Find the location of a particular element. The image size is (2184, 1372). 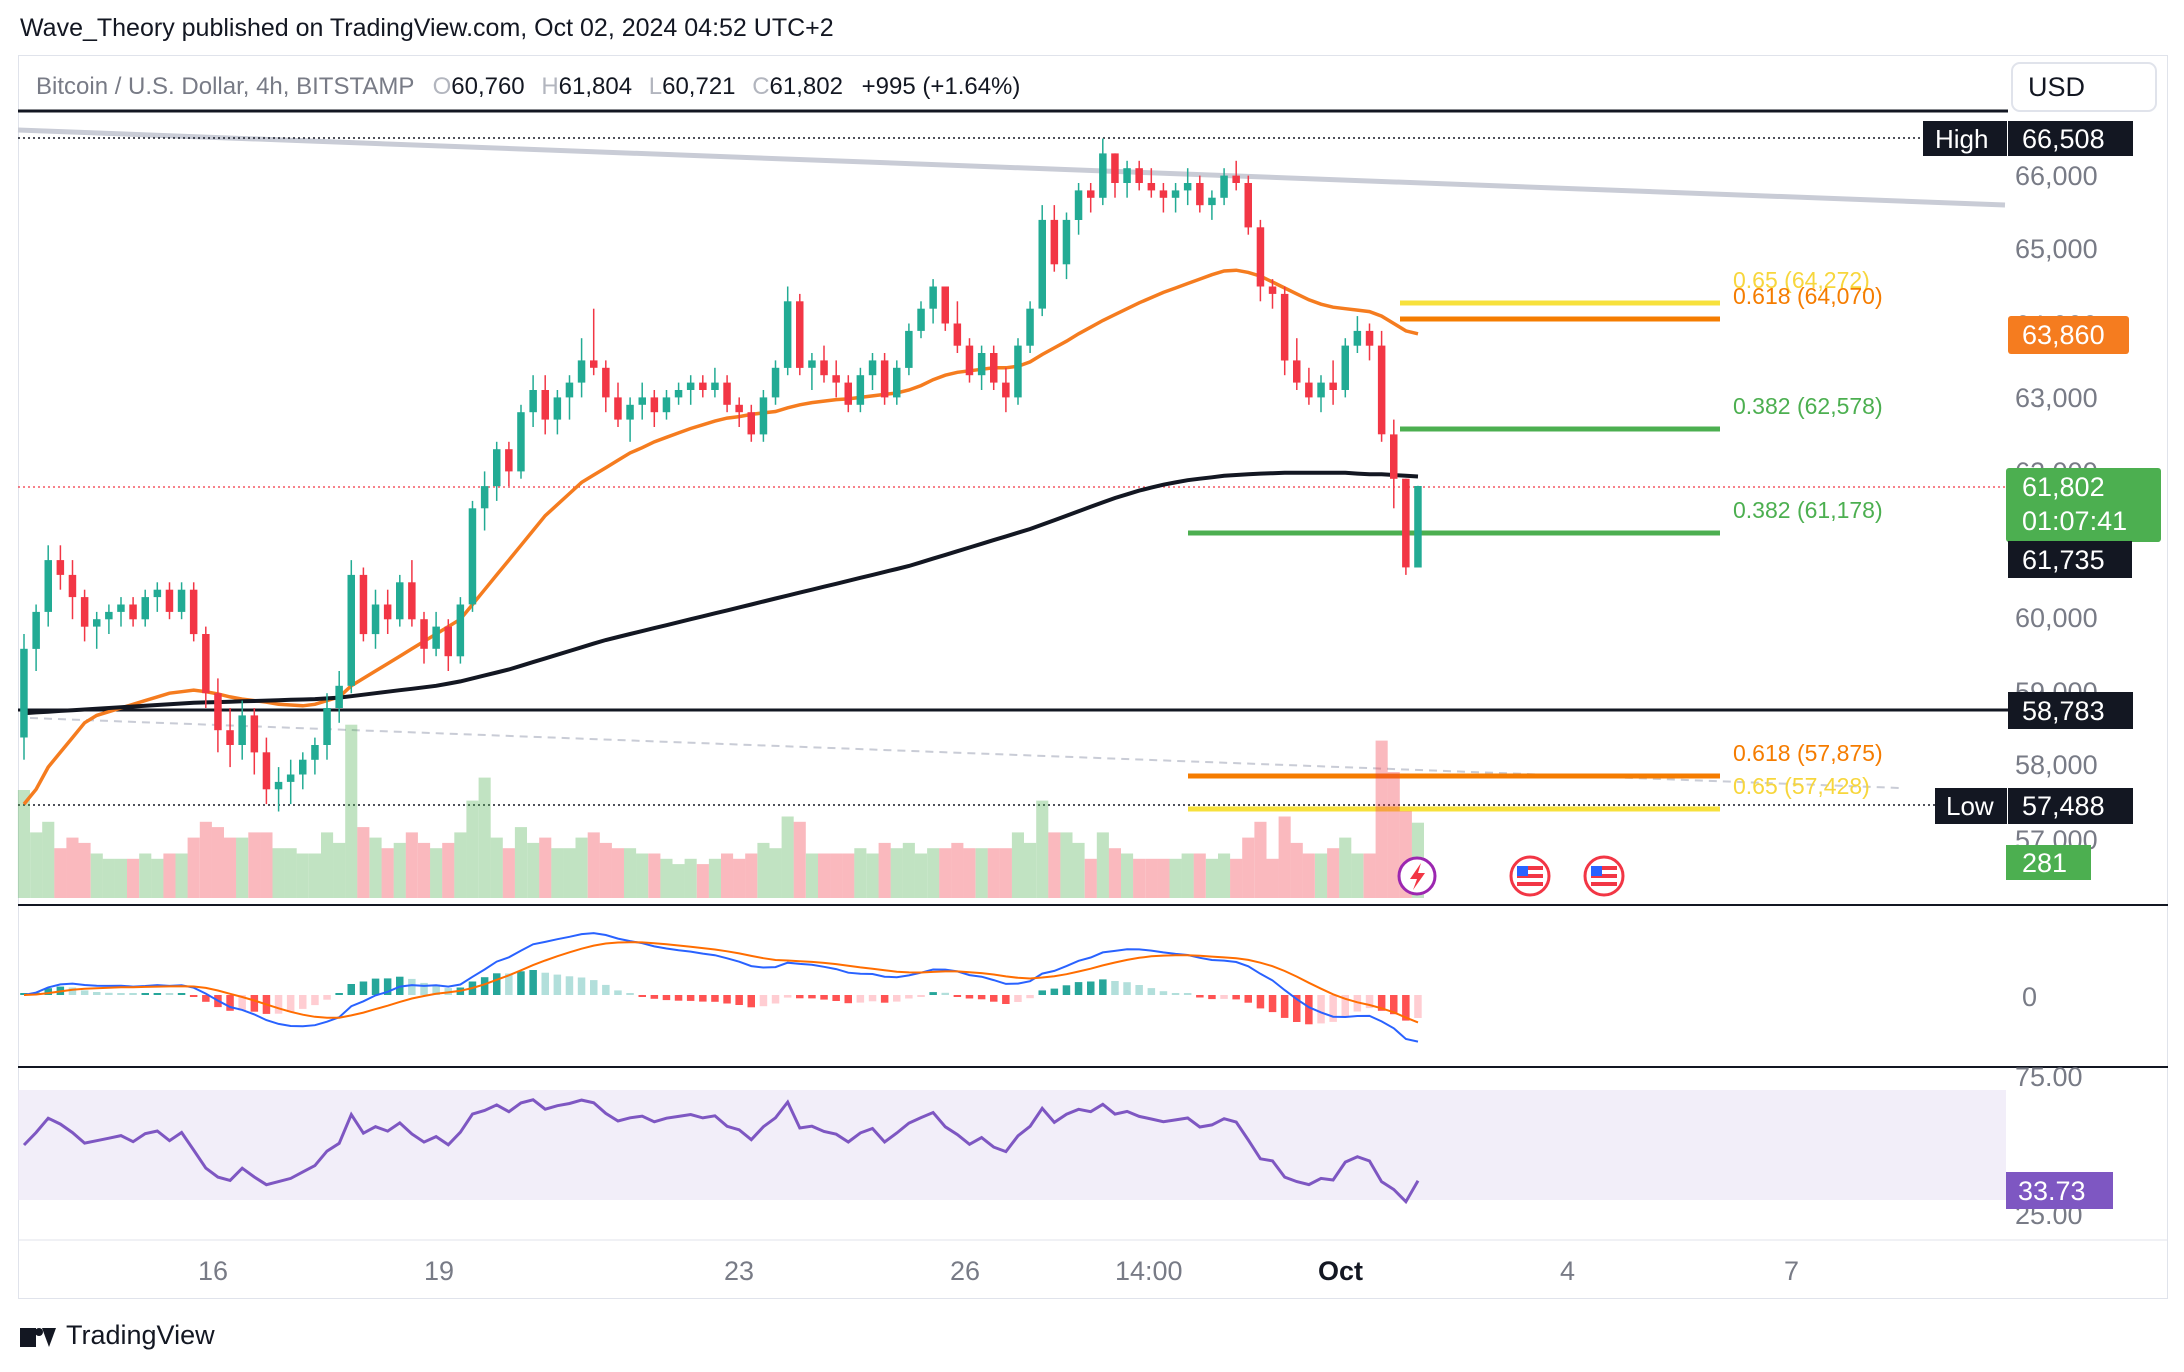

low-tag-label: Low is located at coordinates (1970, 806).